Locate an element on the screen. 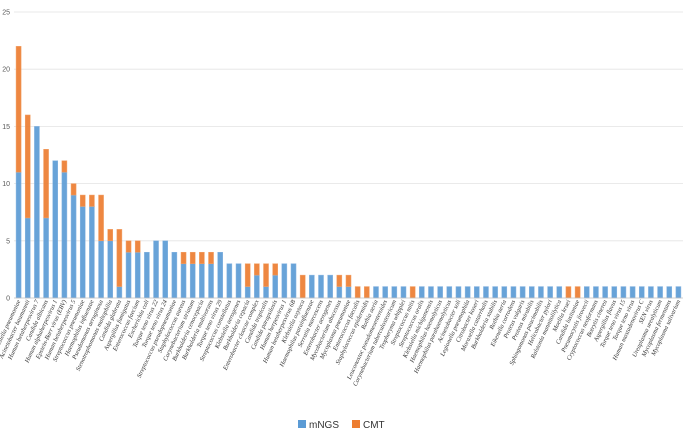  y-tick-label: 5 is located at coordinates (8, 241).